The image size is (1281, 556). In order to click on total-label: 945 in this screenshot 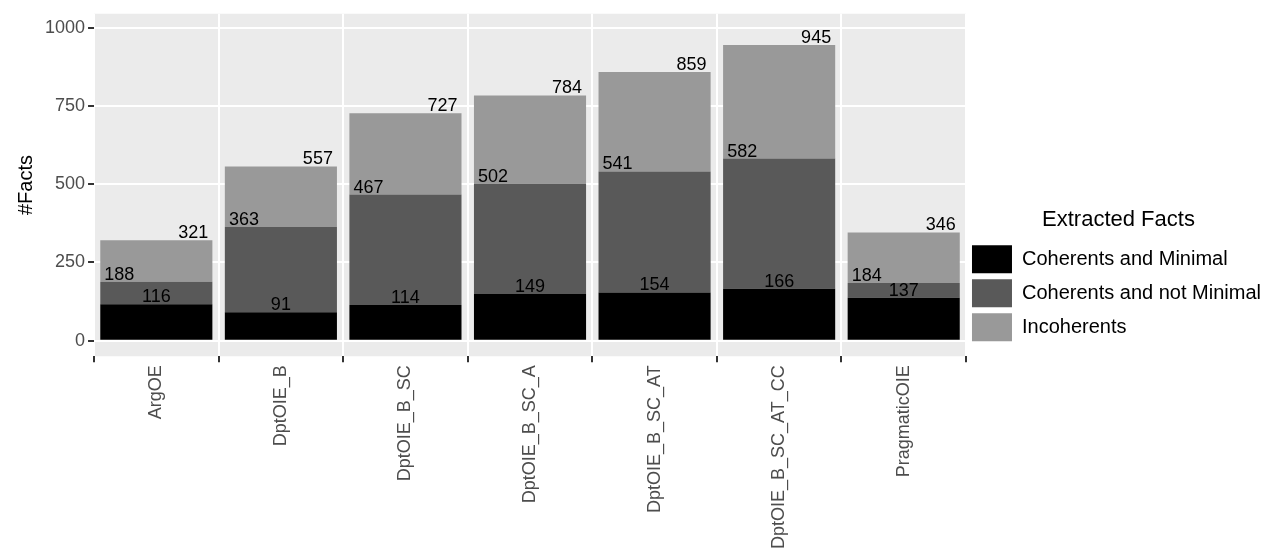, I will do `click(816, 37)`.